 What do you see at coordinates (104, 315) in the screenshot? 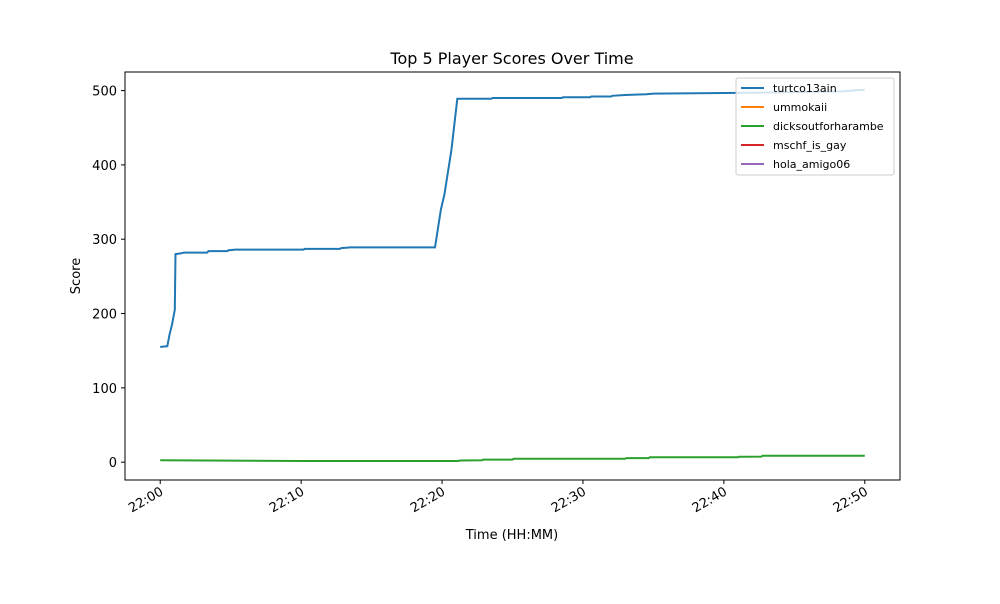
I see `y-tick-label: 200` at bounding box center [104, 315].